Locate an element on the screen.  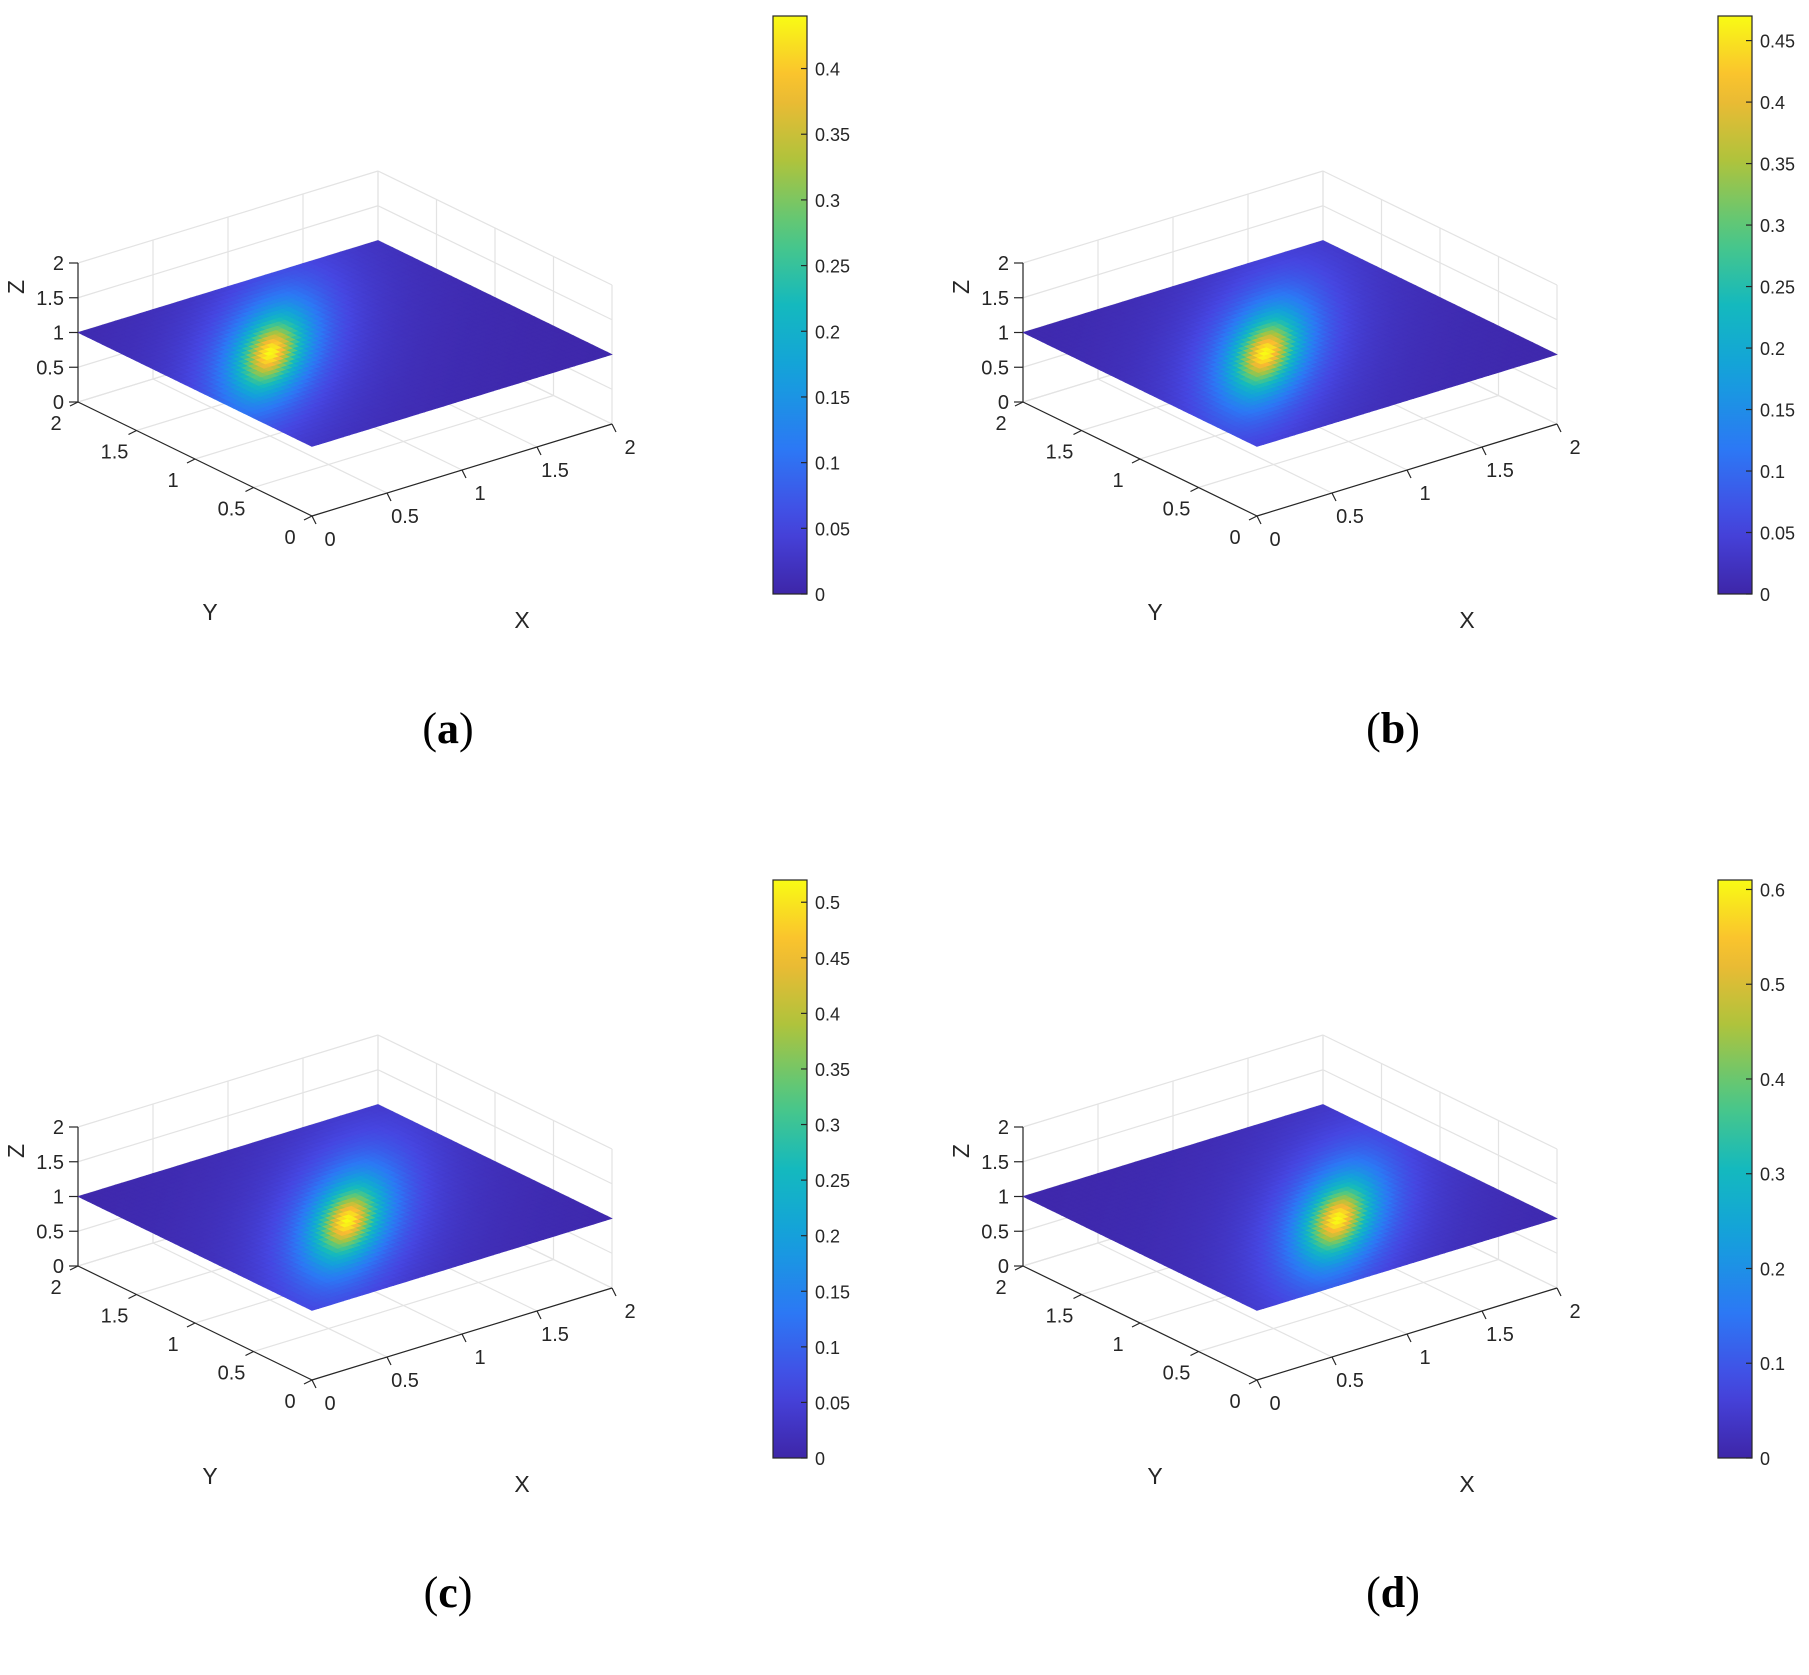
caption-a: (a) is located at coordinates (448, 728).